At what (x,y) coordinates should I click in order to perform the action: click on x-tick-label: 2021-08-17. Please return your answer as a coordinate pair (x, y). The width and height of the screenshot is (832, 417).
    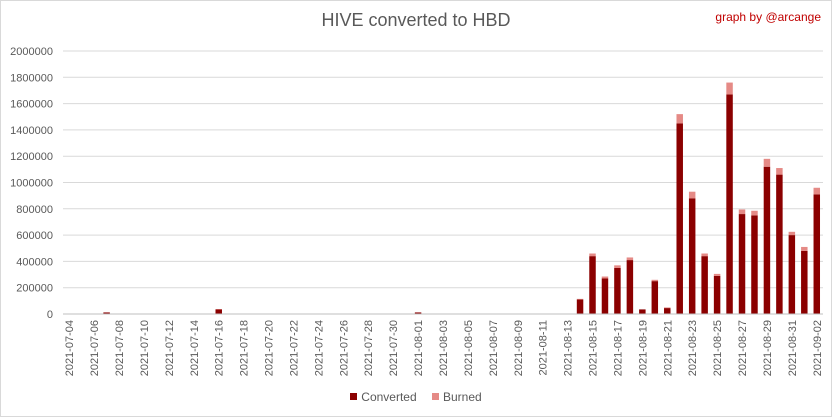
    Looking at the image, I should click on (618, 348).